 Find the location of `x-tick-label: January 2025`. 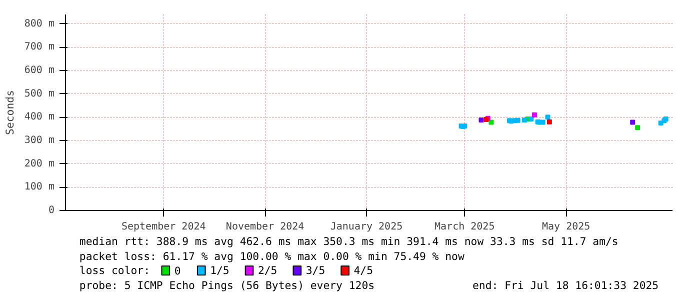

x-tick-label: January 2025 is located at coordinates (366, 227).